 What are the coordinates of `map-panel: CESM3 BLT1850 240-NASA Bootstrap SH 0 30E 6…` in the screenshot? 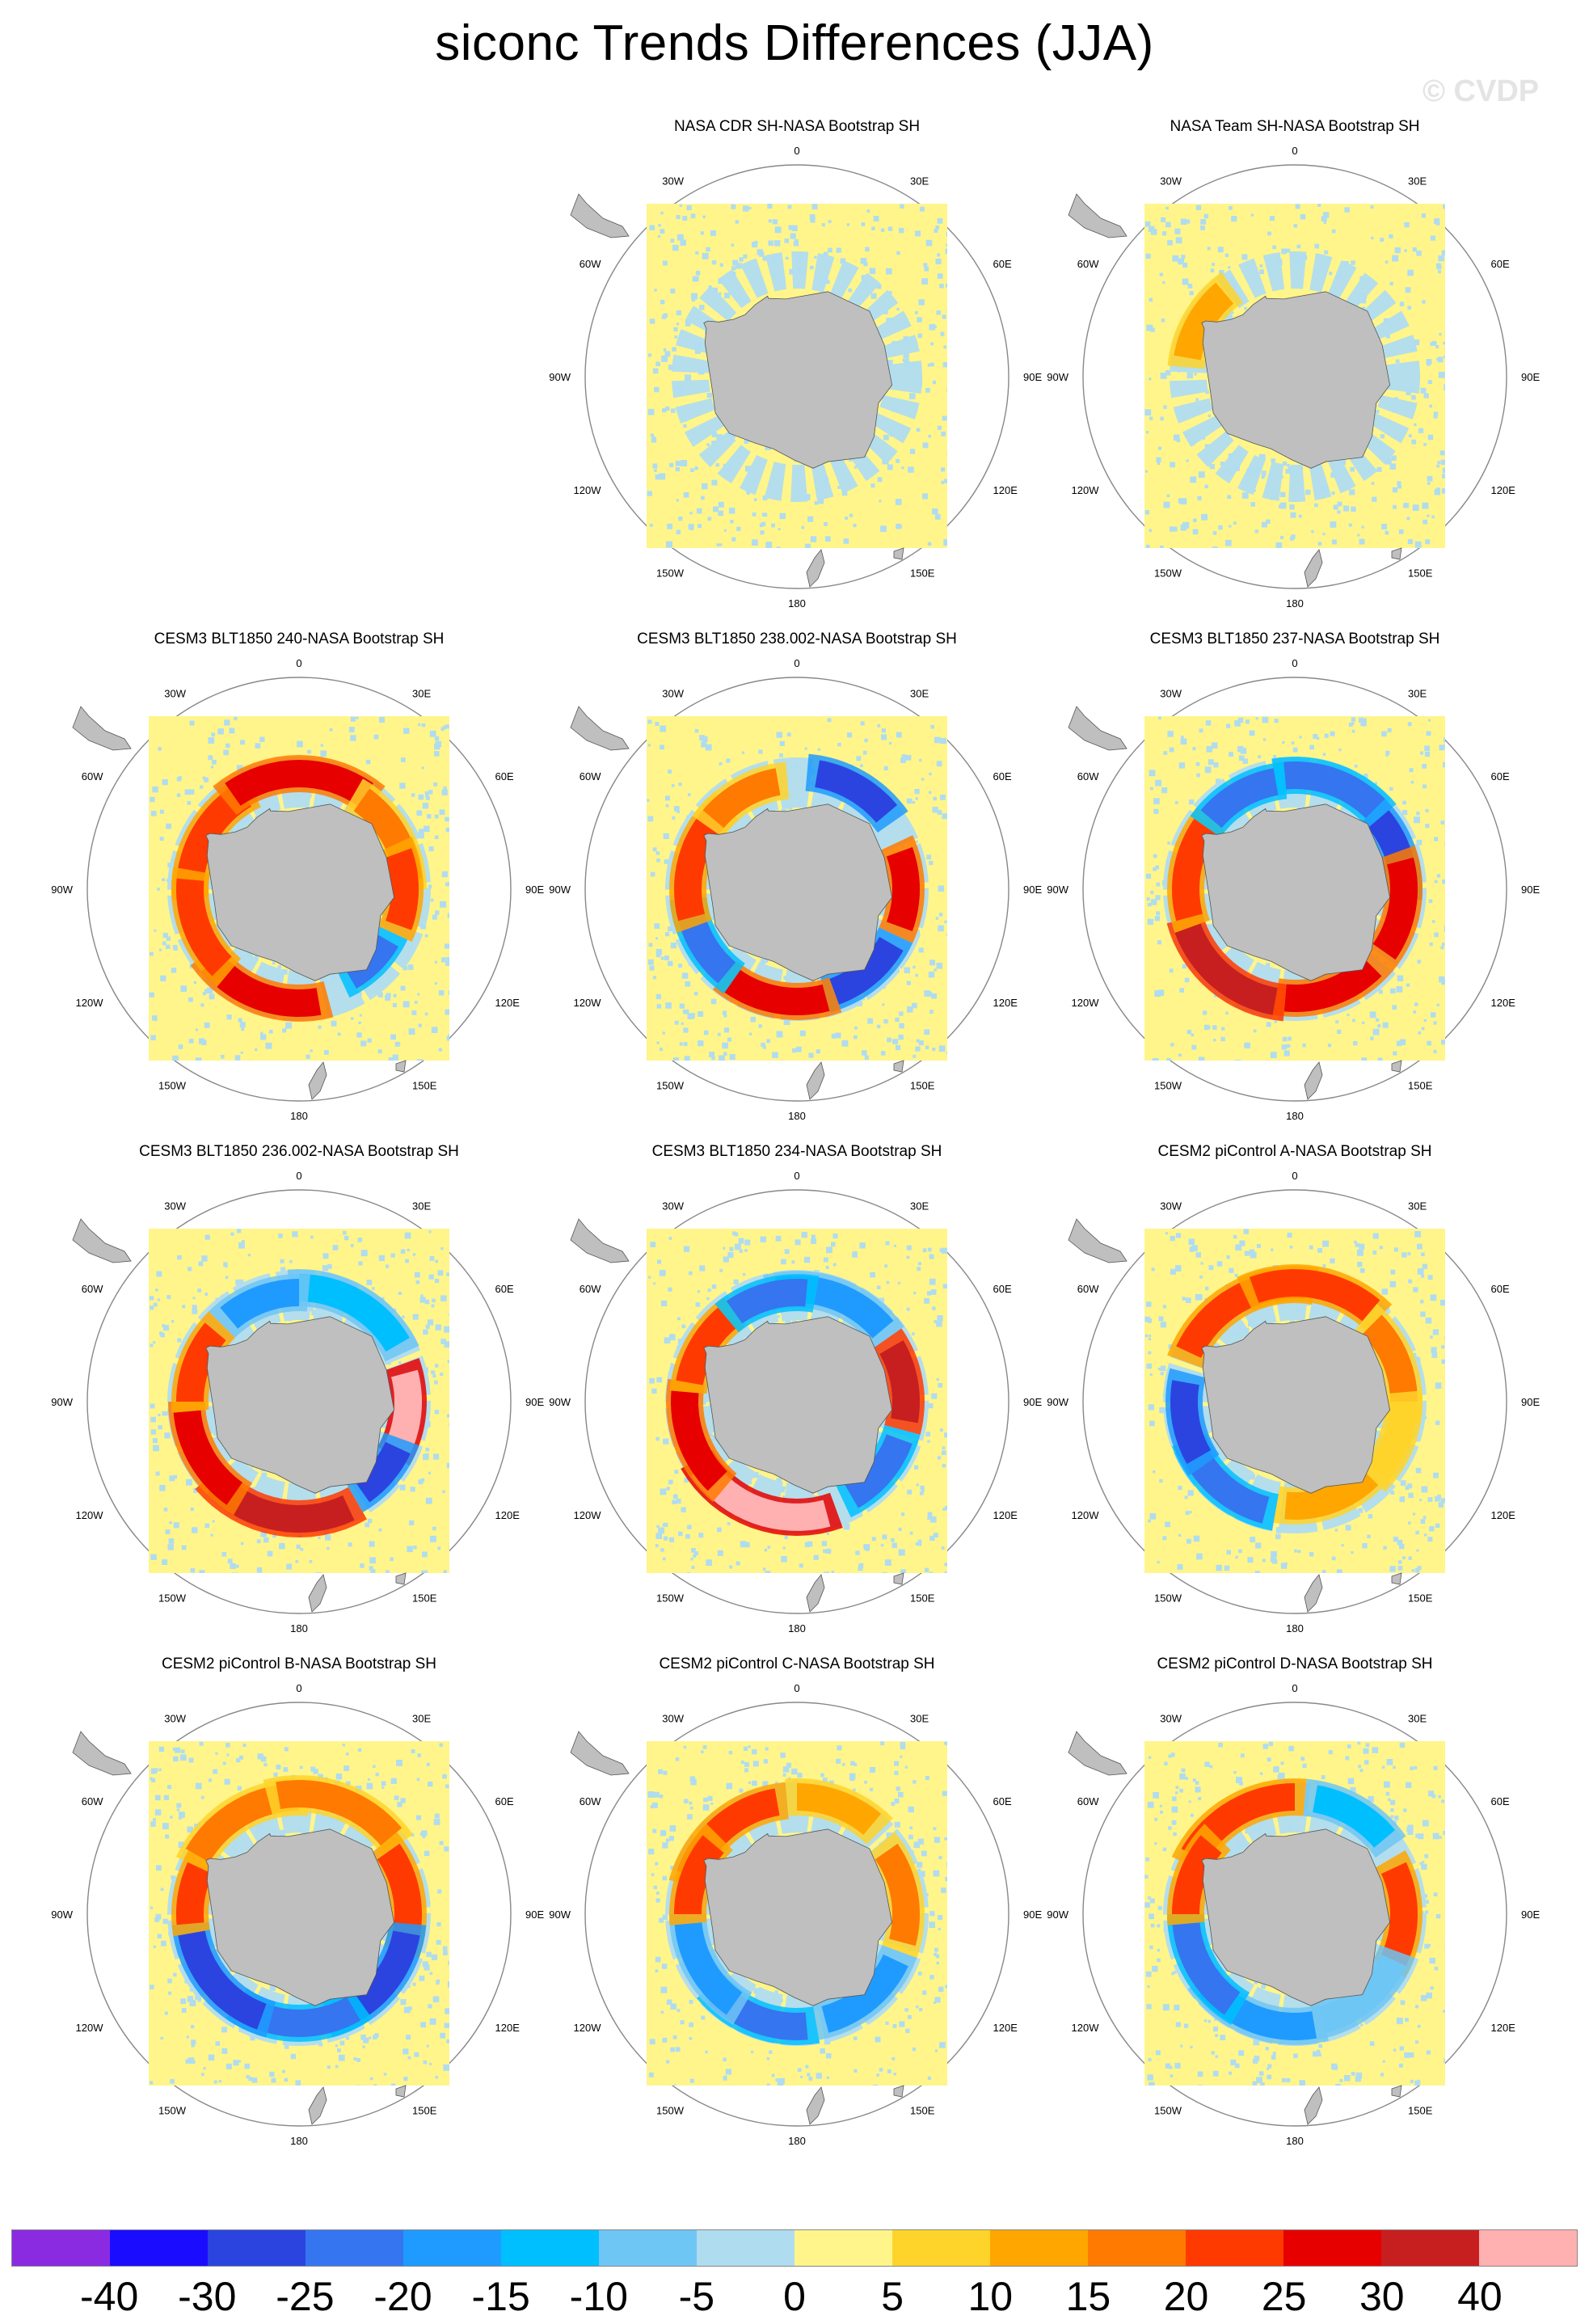 It's located at (297, 882).